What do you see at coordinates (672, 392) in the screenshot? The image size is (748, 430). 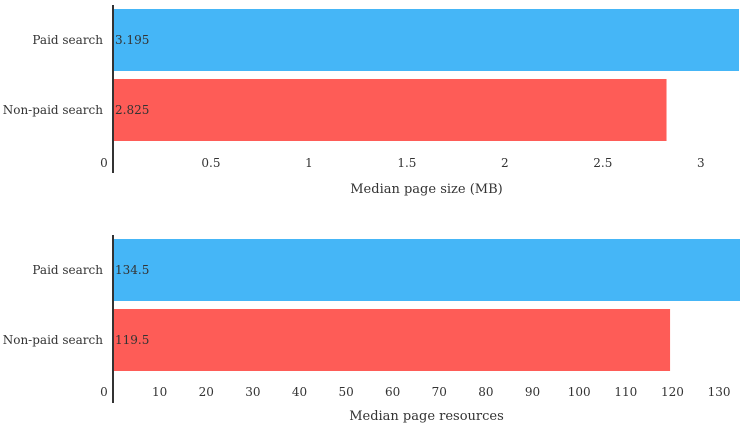 I see `x-tick-label: 120` at bounding box center [672, 392].